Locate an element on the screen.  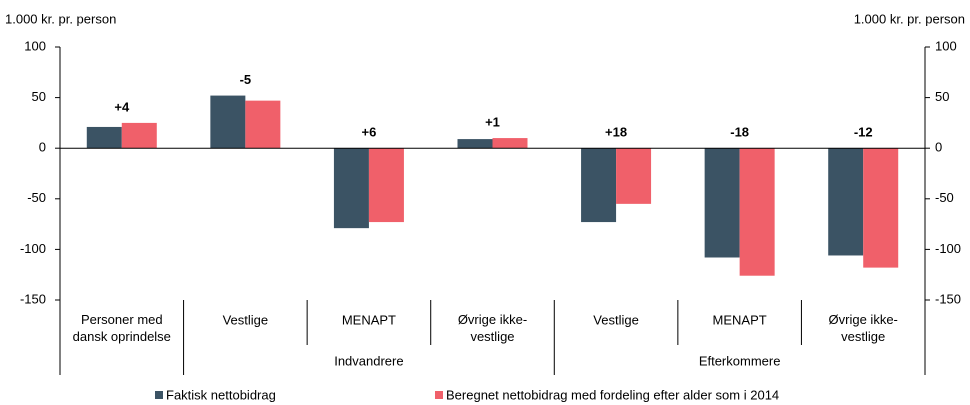
annotation: +1 is located at coordinates (492, 122).